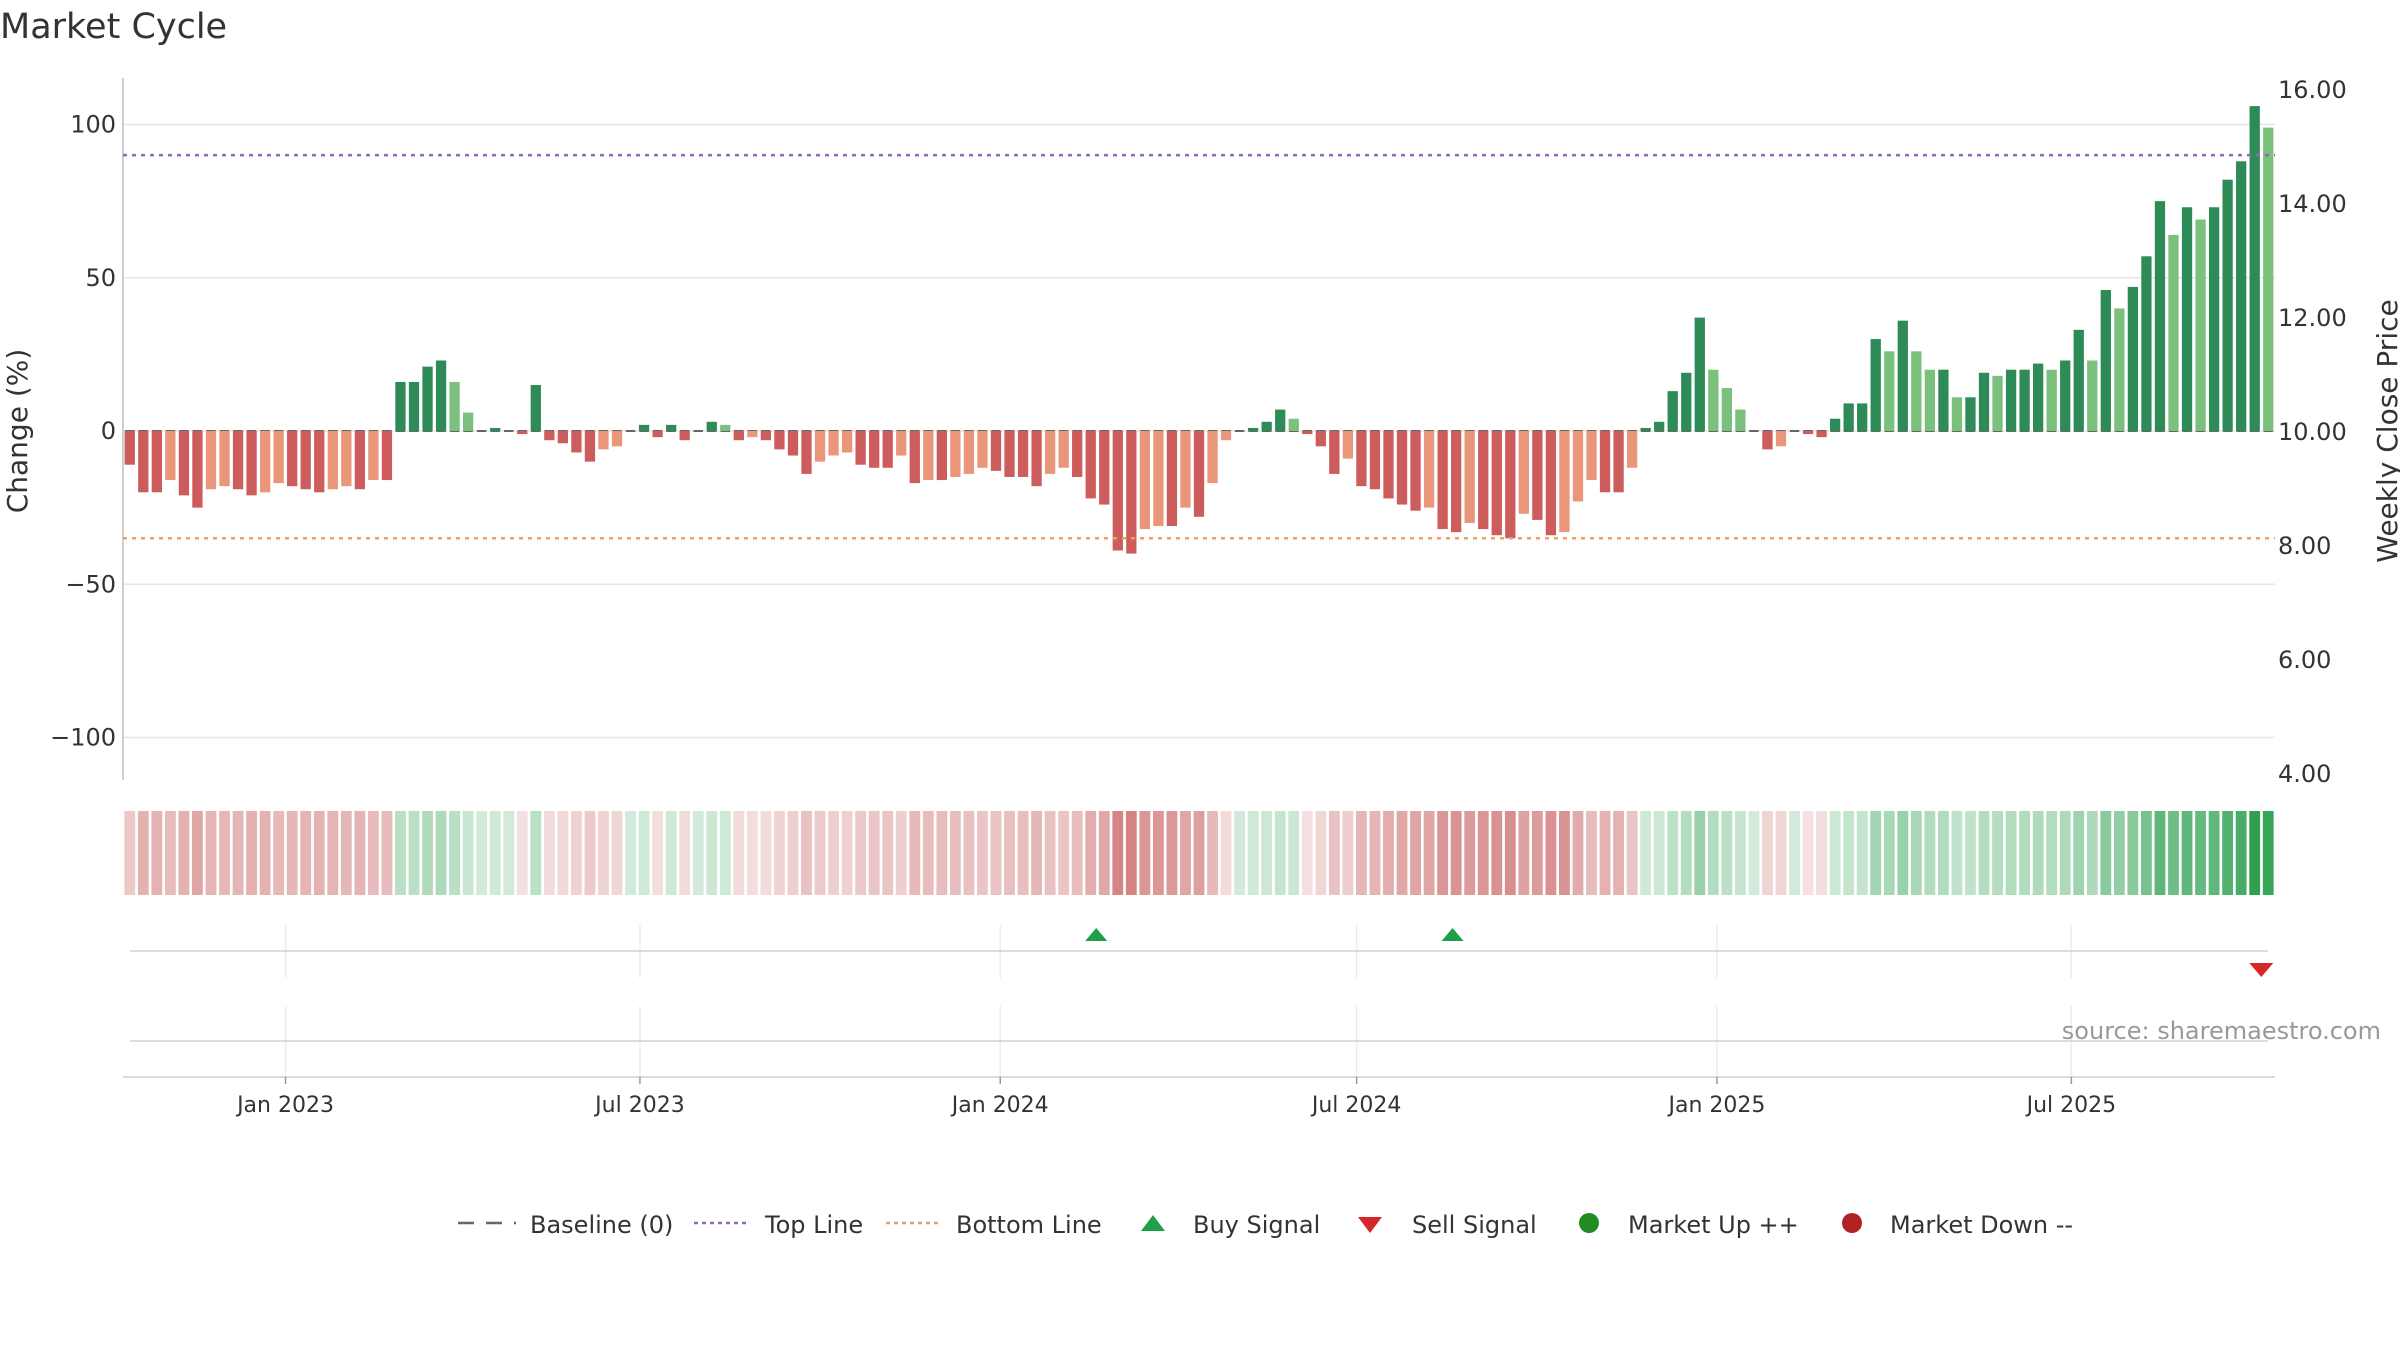  I want to click on x-tick-label: Jan 2025, so click(1715, 1105).